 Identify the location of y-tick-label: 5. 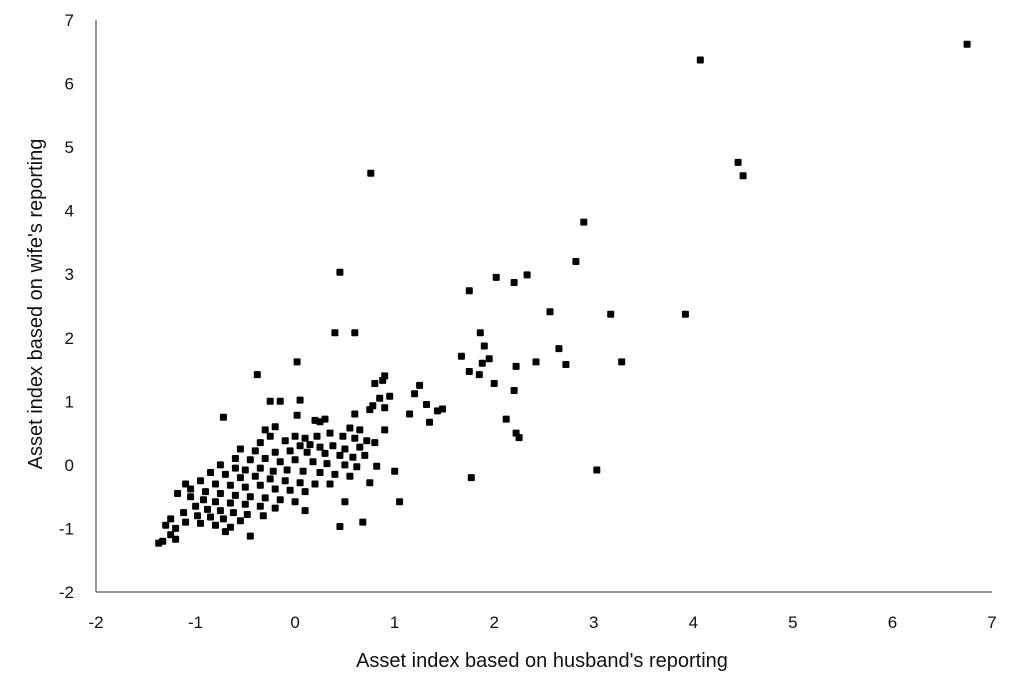
(69, 147).